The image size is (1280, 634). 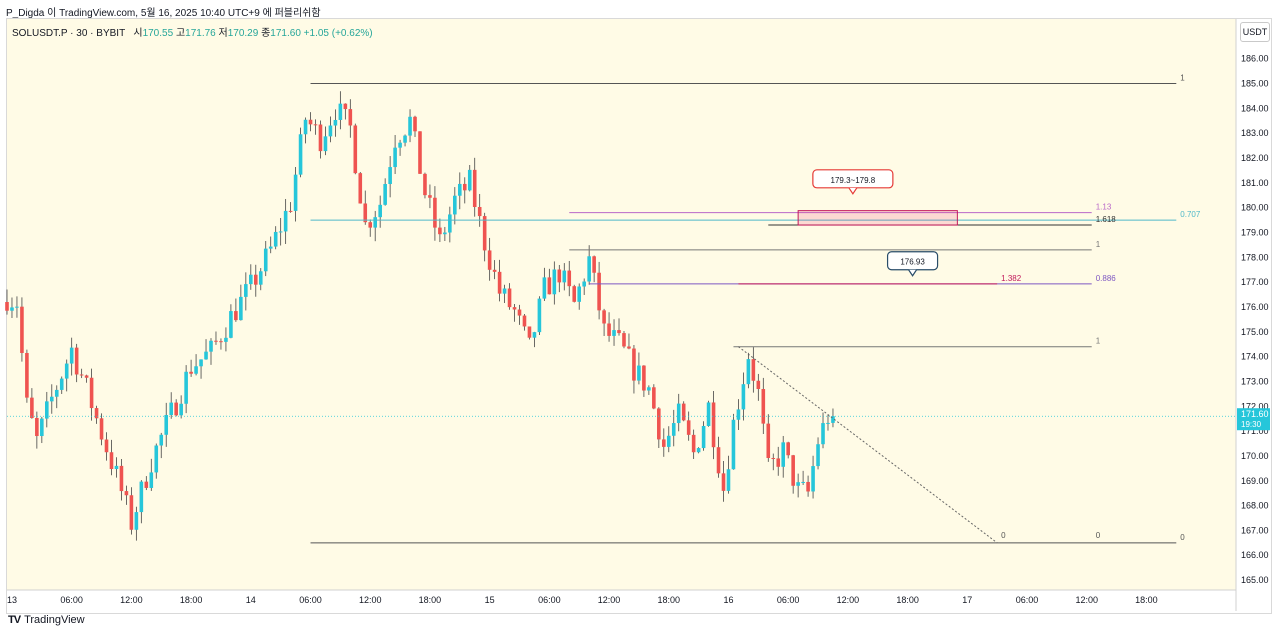 What do you see at coordinates (1255, 257) in the screenshot?
I see `y-tick-label: 178.00` at bounding box center [1255, 257].